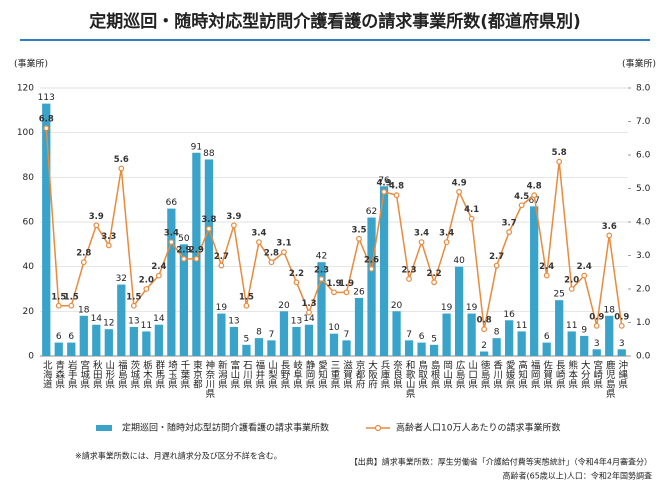 The image size is (670, 501). I want to click on bar-value-label: 14, so click(97, 319).